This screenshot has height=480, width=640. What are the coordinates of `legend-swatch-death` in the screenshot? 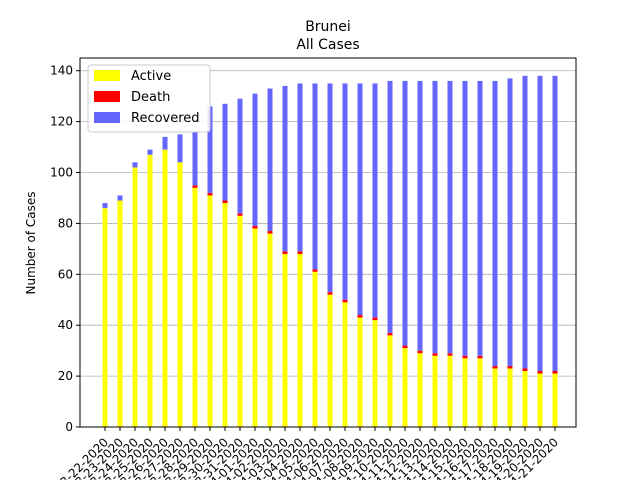 It's located at (107, 96).